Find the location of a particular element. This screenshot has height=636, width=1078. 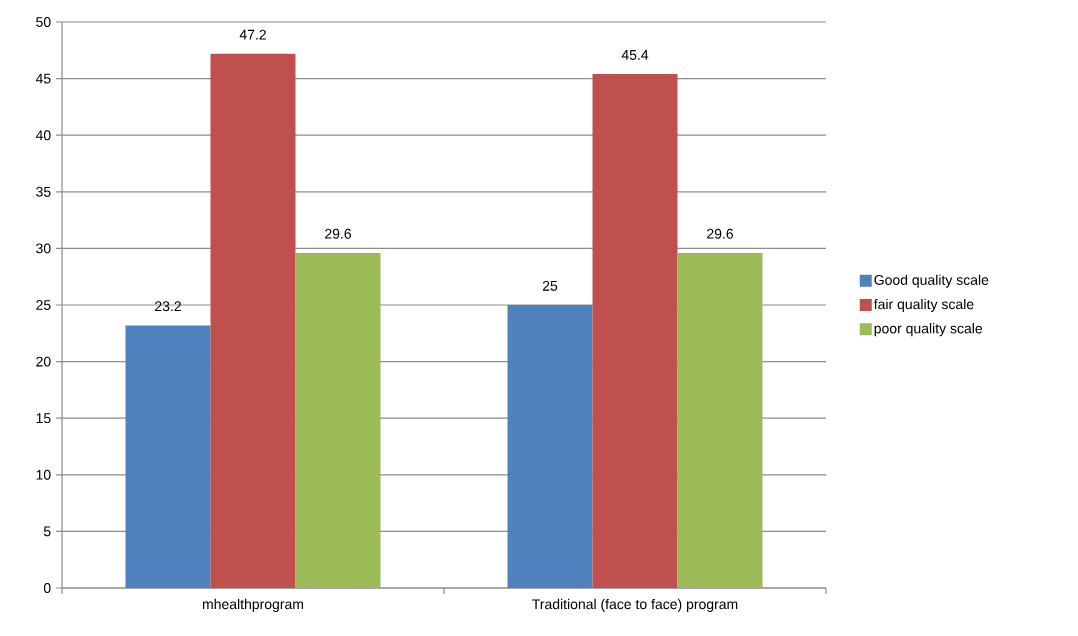

y-tick-label: 15 is located at coordinates (43, 418).